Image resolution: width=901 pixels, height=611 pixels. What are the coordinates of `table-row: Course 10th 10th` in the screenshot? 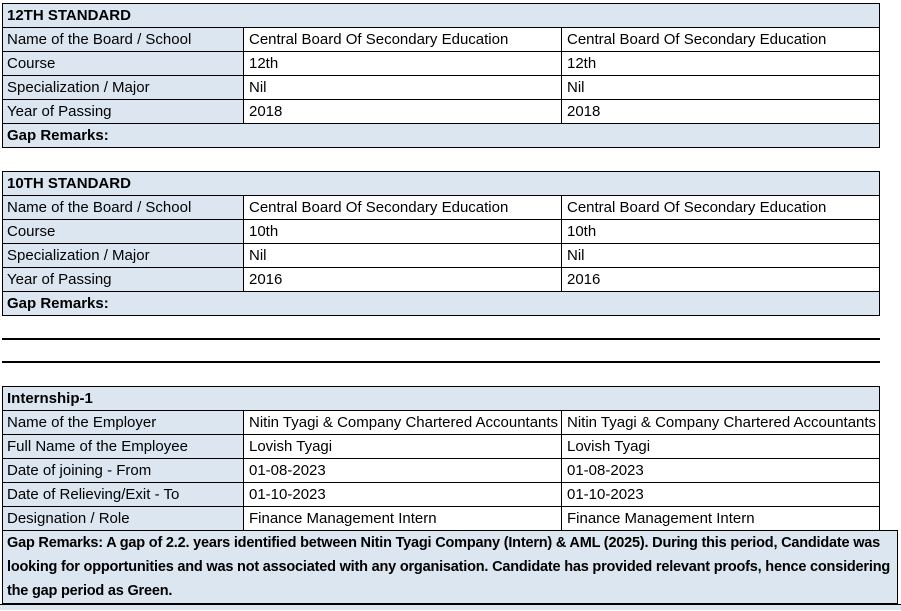 It's located at (441, 232).